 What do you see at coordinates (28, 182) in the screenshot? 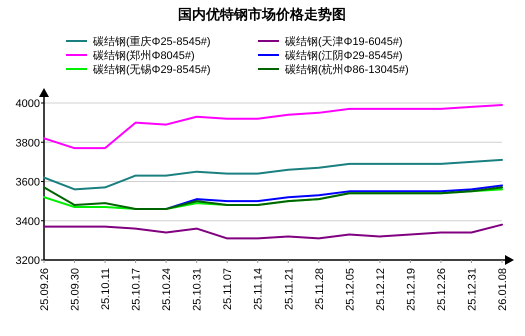
I see `y-tick-label: 3600` at bounding box center [28, 182].